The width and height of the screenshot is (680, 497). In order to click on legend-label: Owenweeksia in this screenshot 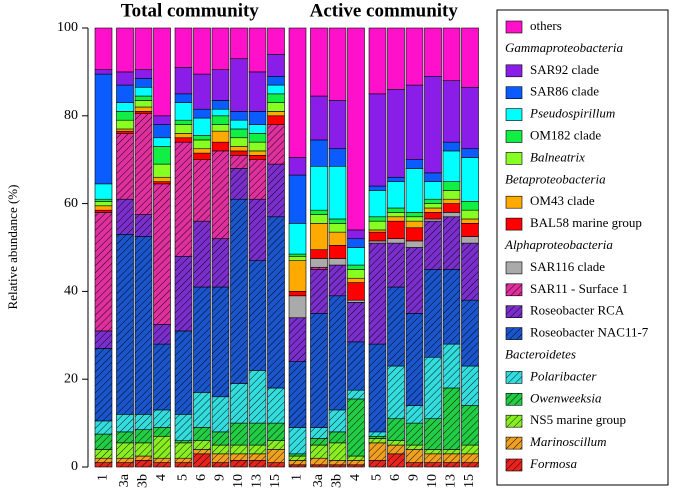, I will do `click(566, 397)`.